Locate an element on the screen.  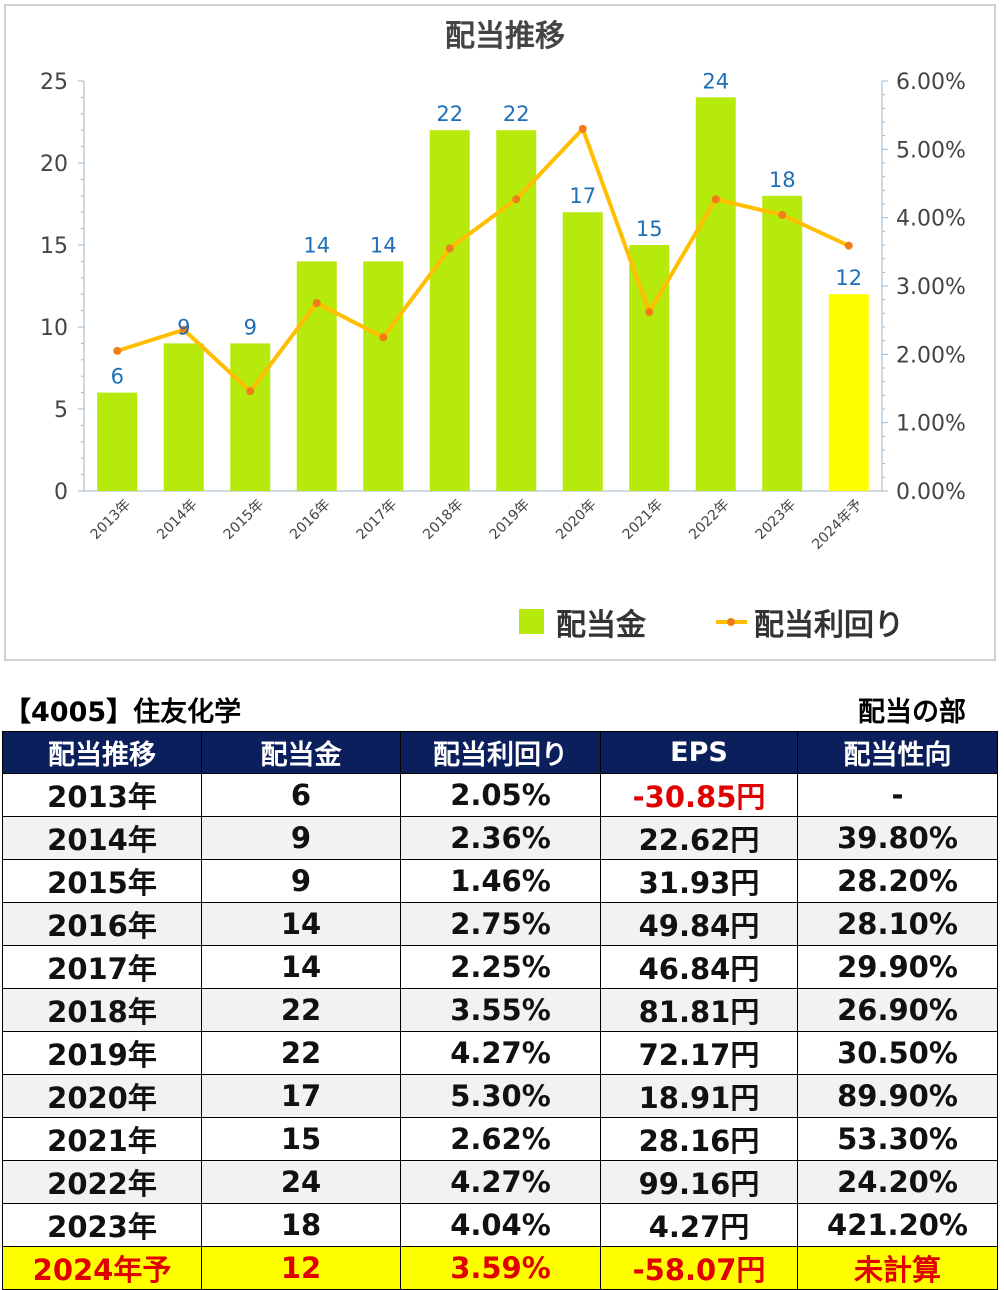
table-row: 2020年 17 5.30% 18.91円 89.90% is located at coordinates (500, 1096).